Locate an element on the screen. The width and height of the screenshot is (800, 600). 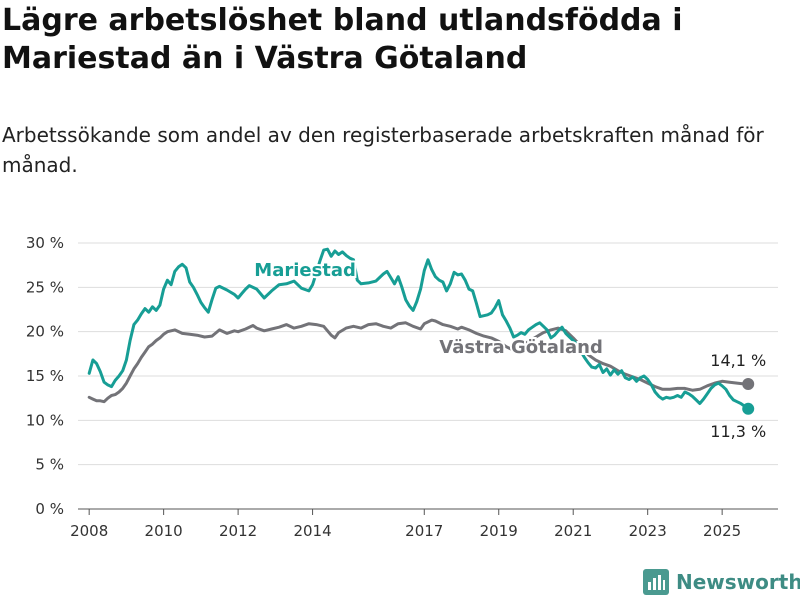
y-tick-label: 25 % is located at coordinates (45, 287).